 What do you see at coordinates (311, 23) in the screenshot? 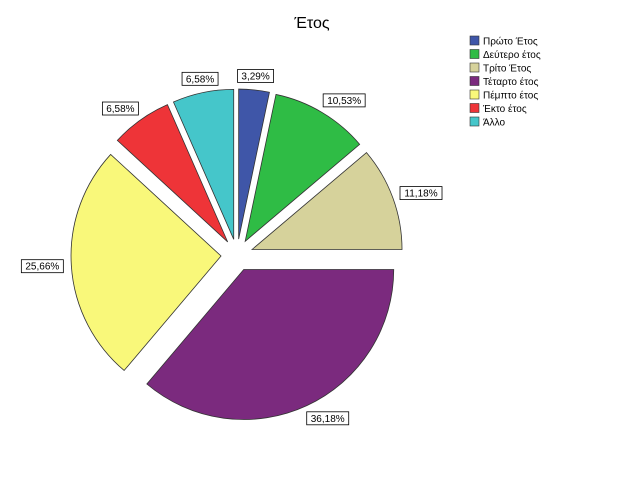
I see `chart-title: Έτος` at bounding box center [311, 23].